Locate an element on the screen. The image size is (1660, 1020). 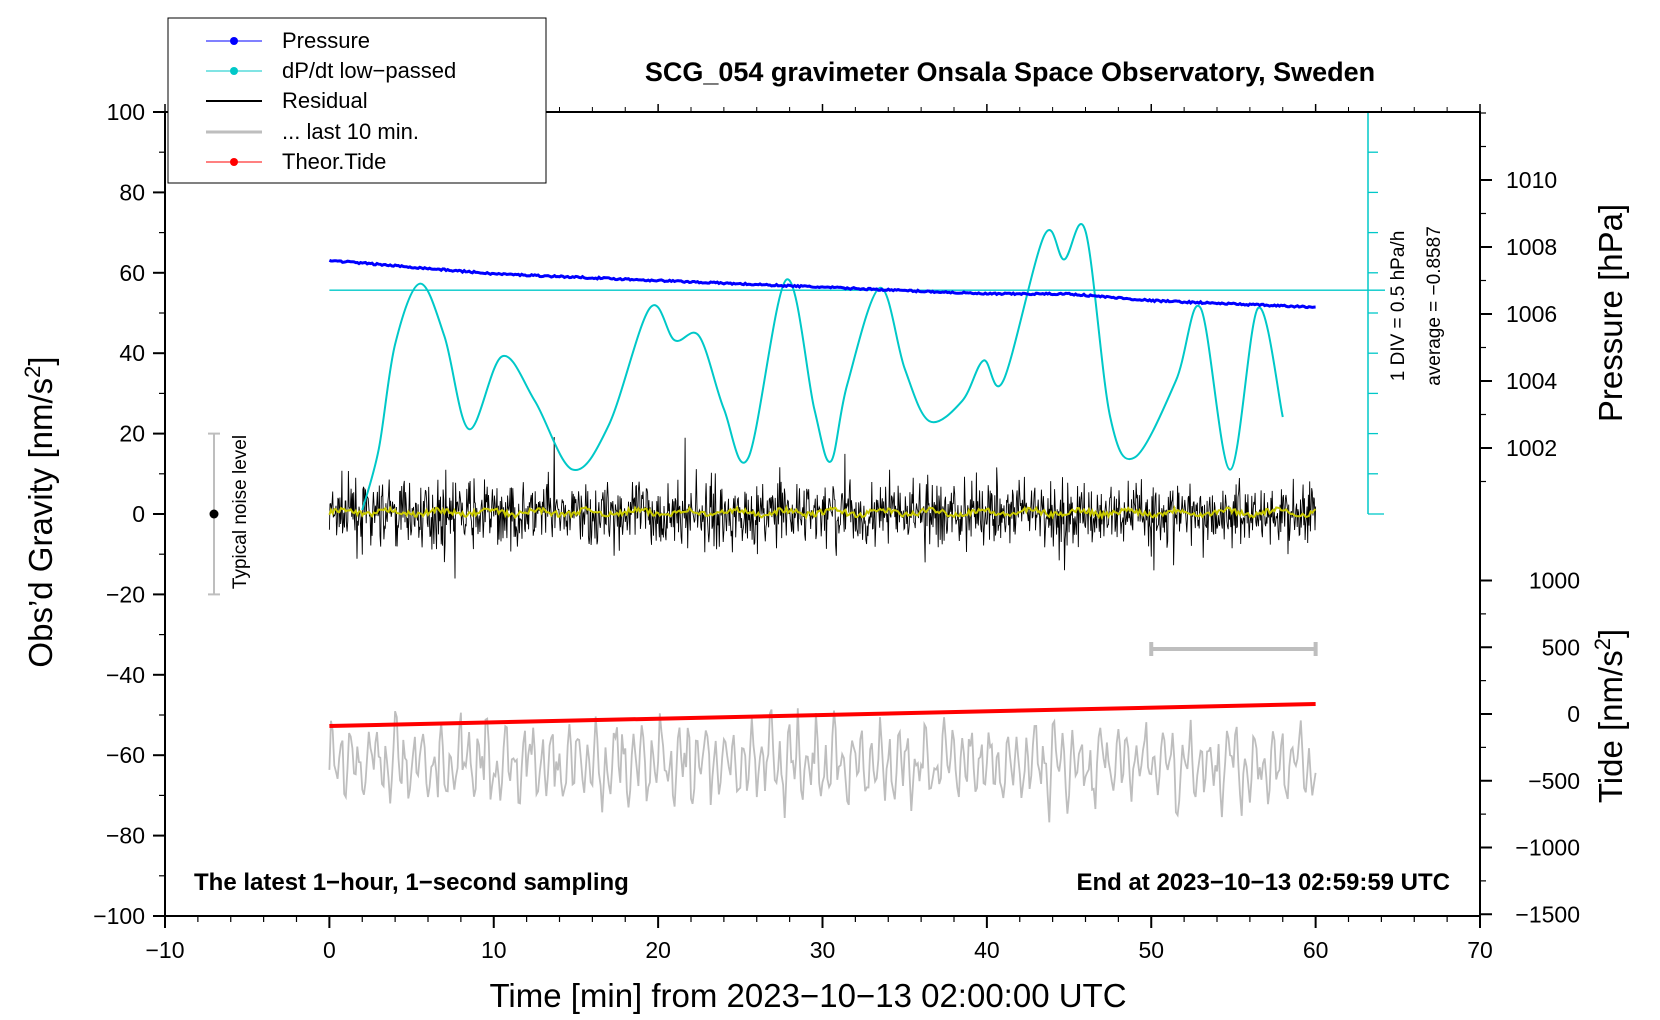
legend-marker-tide is located at coordinates (234, 162).